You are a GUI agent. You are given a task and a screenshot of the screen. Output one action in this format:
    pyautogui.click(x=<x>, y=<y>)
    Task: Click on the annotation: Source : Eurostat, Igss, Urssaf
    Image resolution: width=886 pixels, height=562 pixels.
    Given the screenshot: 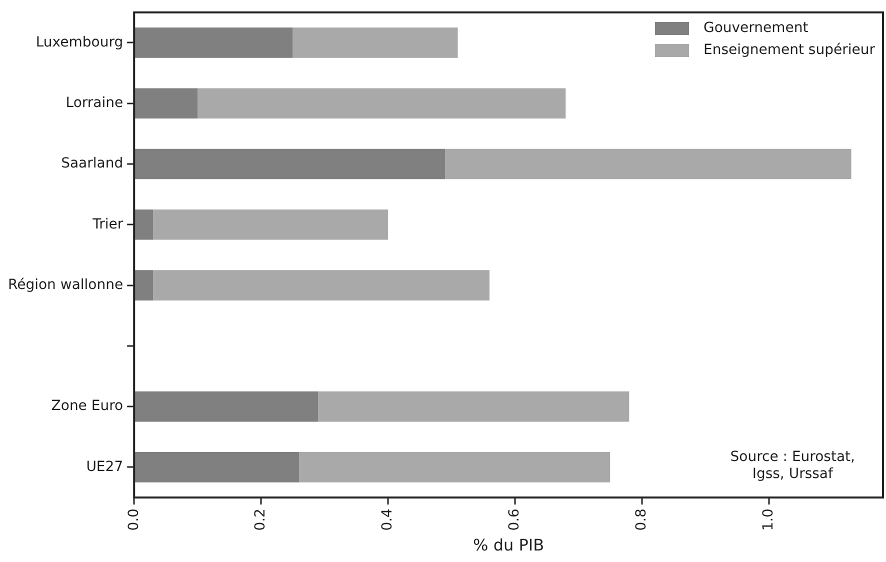 What is the action you would take?
    pyautogui.click(x=792, y=466)
    